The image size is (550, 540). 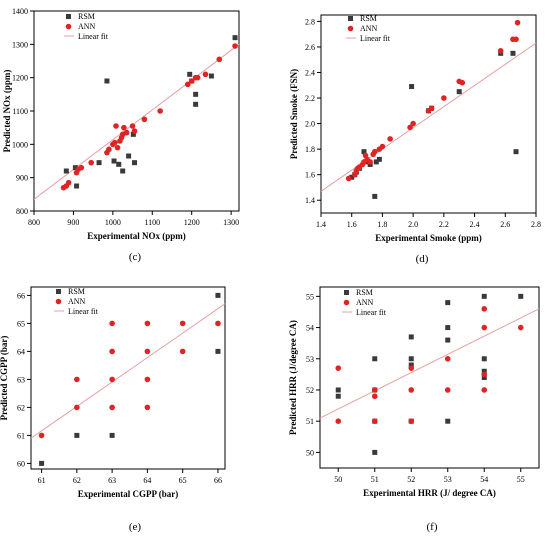 I want to click on y-tick-label: 2.8, so click(x=310, y=21).